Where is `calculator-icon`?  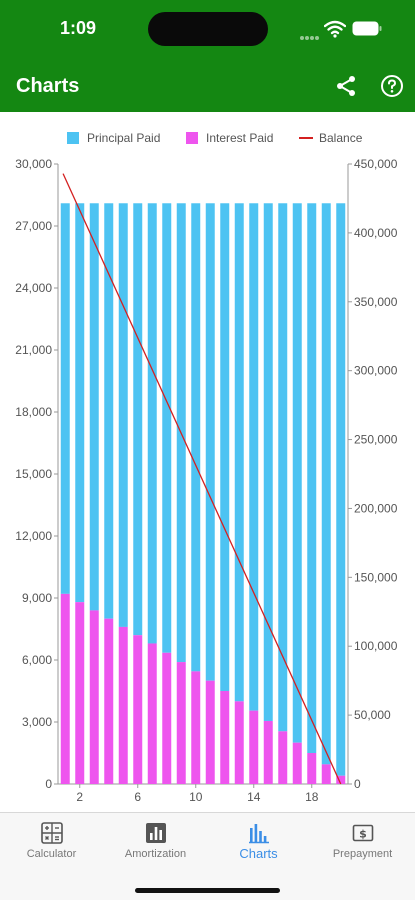
calculator-icon is located at coordinates (52, 833).